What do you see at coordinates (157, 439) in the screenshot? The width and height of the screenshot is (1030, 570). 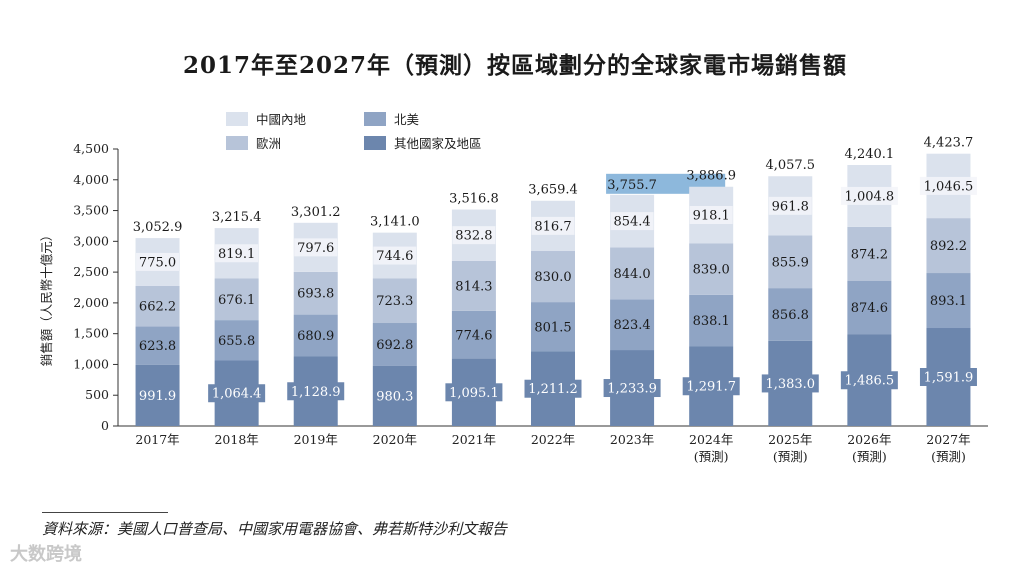 I see `x-tick-label: 2017年` at bounding box center [157, 439].